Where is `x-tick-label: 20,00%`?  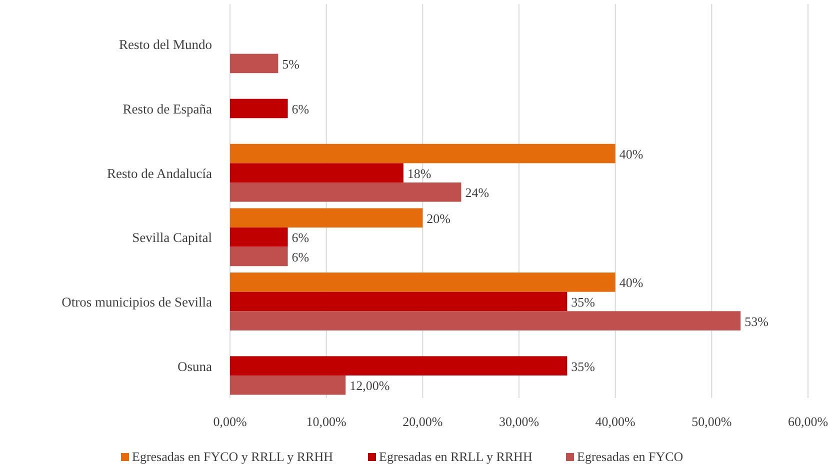
x-tick-label: 20,00% is located at coordinates (422, 421).